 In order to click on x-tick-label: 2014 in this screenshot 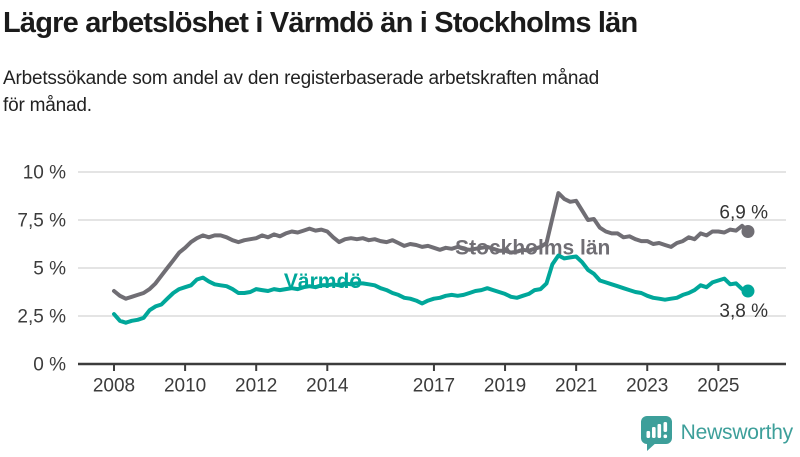, I will do `click(327, 386)`.